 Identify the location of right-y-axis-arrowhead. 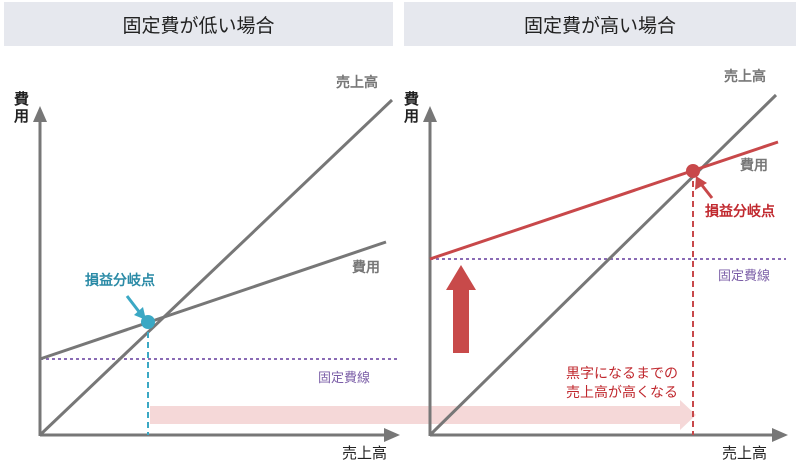
(430, 114).